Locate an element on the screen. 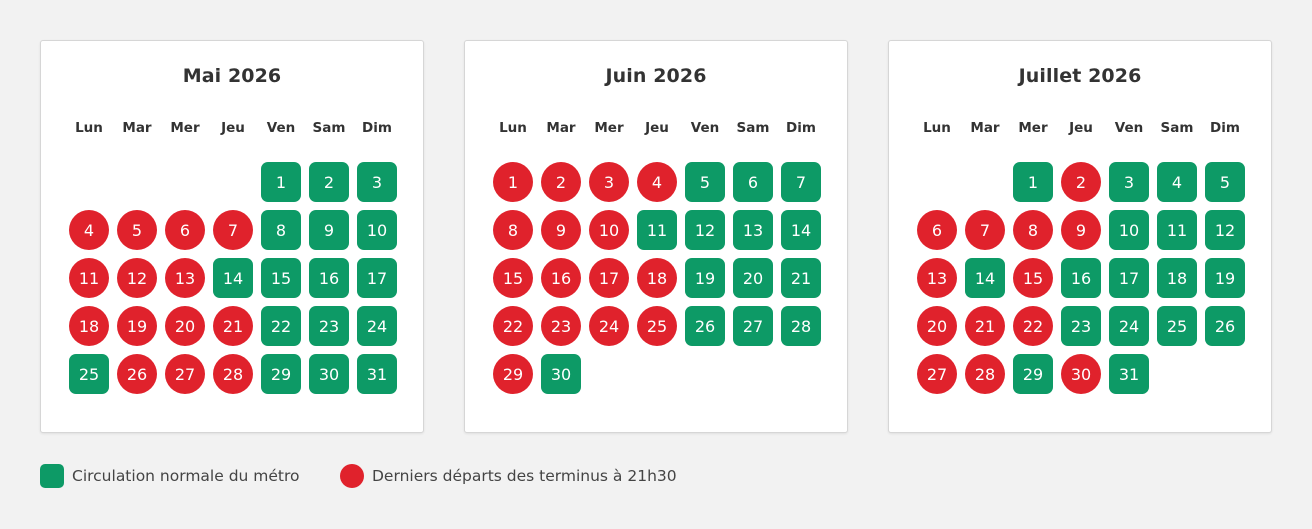 The width and height of the screenshot is (1312, 529). legend-item-late: Derniers départs des terminus à 21h30 is located at coordinates (508, 476).